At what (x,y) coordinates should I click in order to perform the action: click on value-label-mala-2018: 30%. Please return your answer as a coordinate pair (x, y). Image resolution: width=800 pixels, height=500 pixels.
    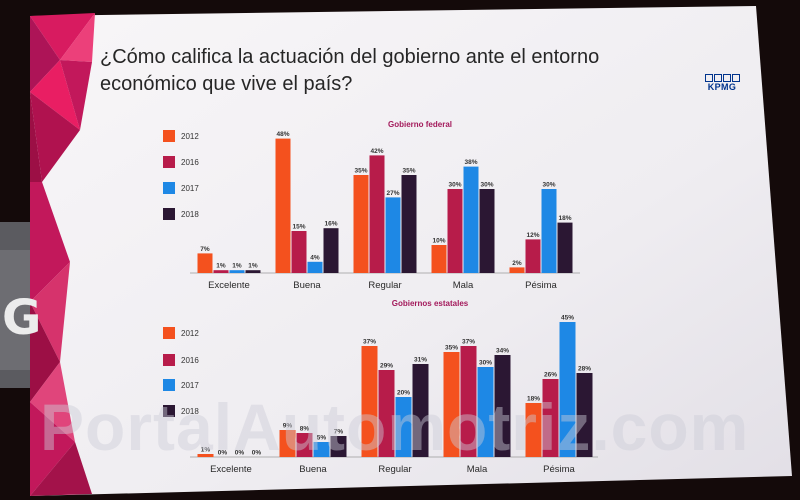
    Looking at the image, I should click on (486, 185).